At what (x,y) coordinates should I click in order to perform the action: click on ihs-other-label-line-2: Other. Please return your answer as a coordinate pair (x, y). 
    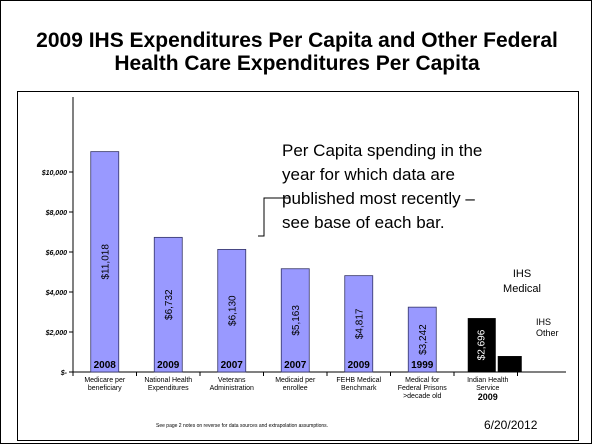
    Looking at the image, I should click on (547, 333).